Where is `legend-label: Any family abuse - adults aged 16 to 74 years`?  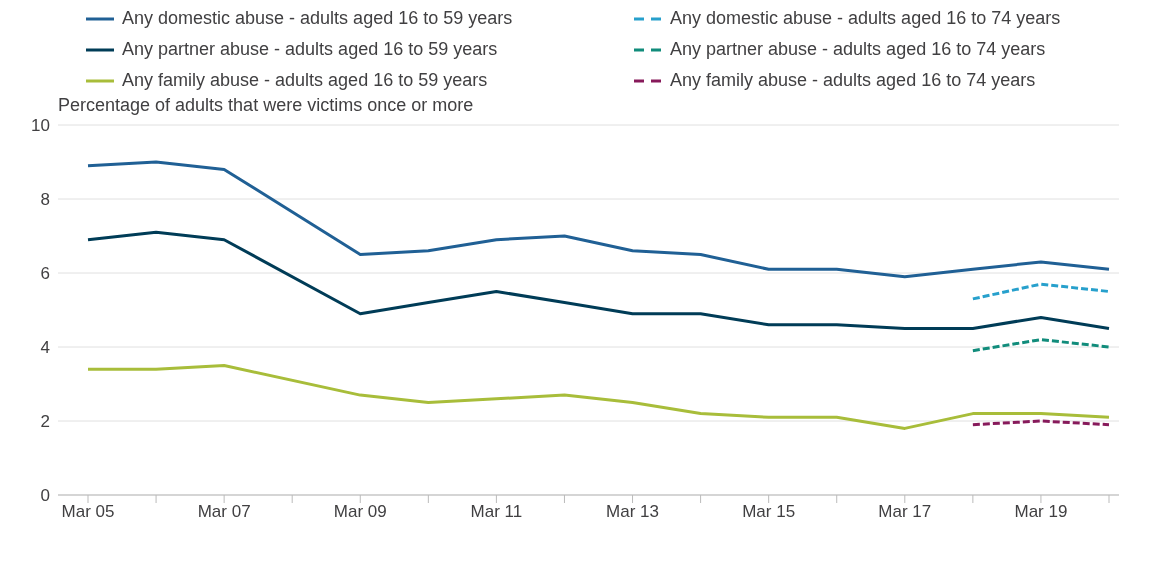 legend-label: Any family abuse - adults aged 16 to 74 years is located at coordinates (853, 80).